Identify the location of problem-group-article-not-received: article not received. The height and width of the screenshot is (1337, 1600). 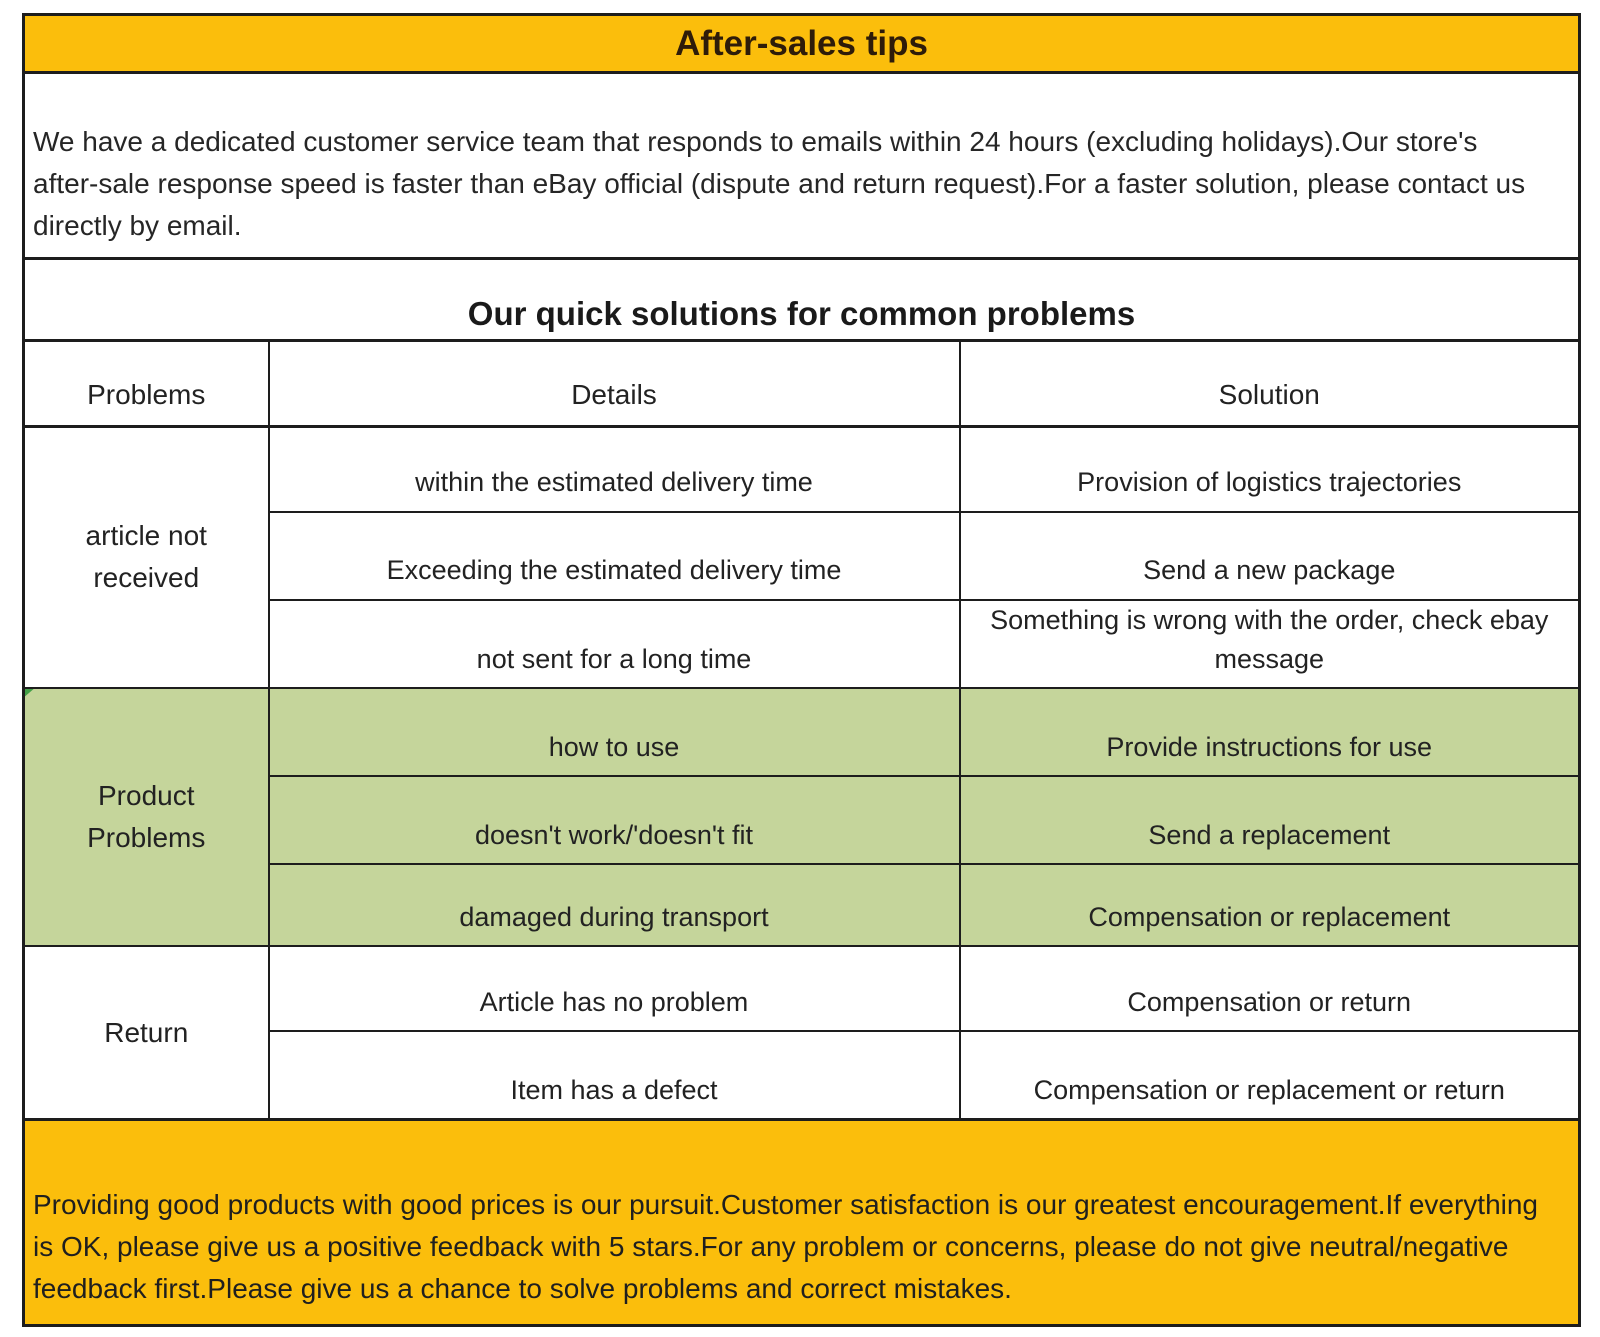
(146, 557).